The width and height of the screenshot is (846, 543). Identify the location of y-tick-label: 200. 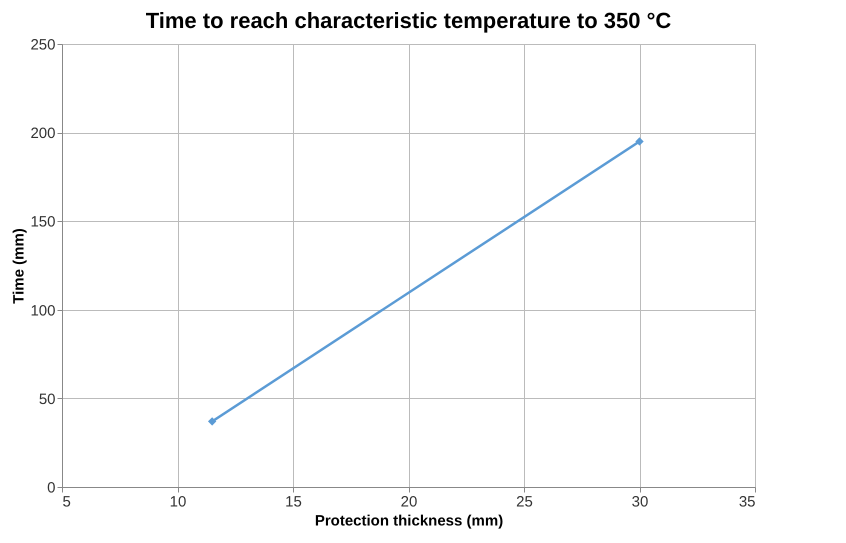
(43, 133).